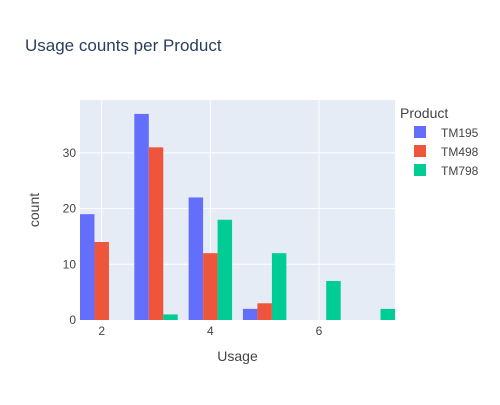 The height and width of the screenshot is (405, 500). Describe the element at coordinates (70, 236) in the screenshot. I see `y-axis-ticks: 0 10 20 30` at that location.